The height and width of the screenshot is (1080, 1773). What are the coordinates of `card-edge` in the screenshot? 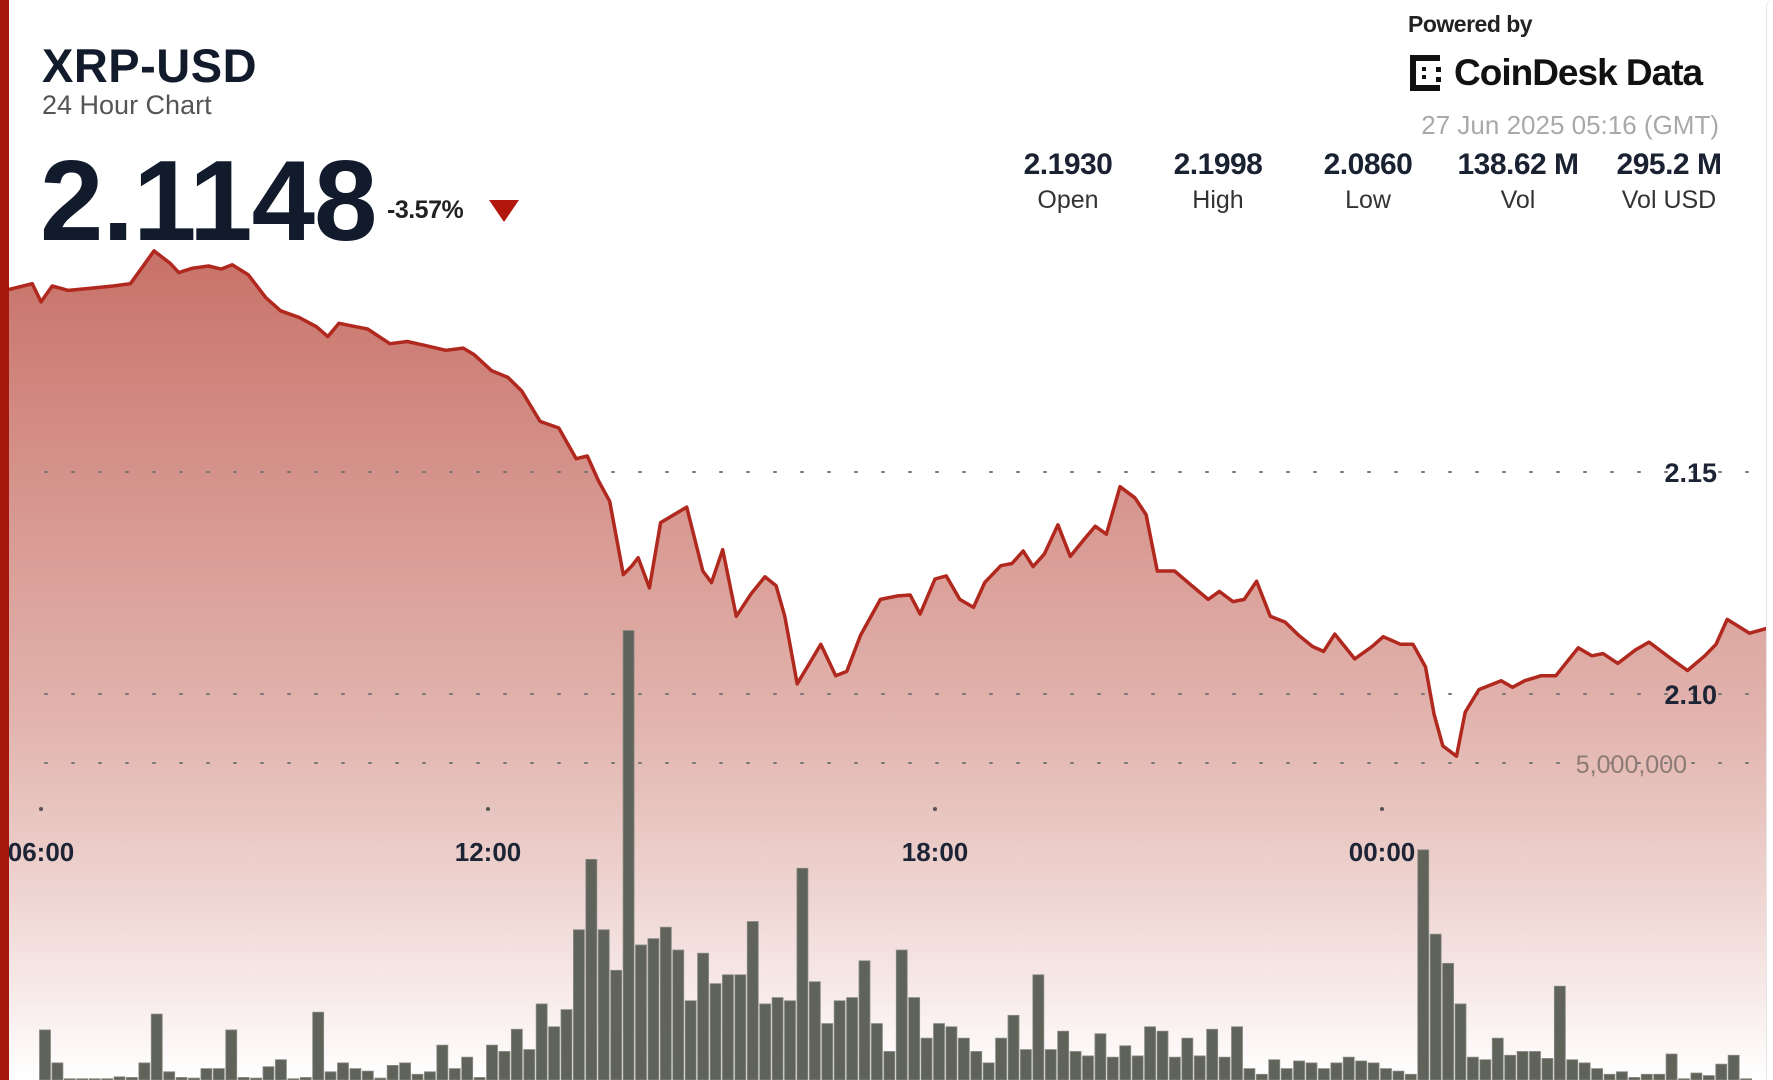 It's located at (1769, 540).